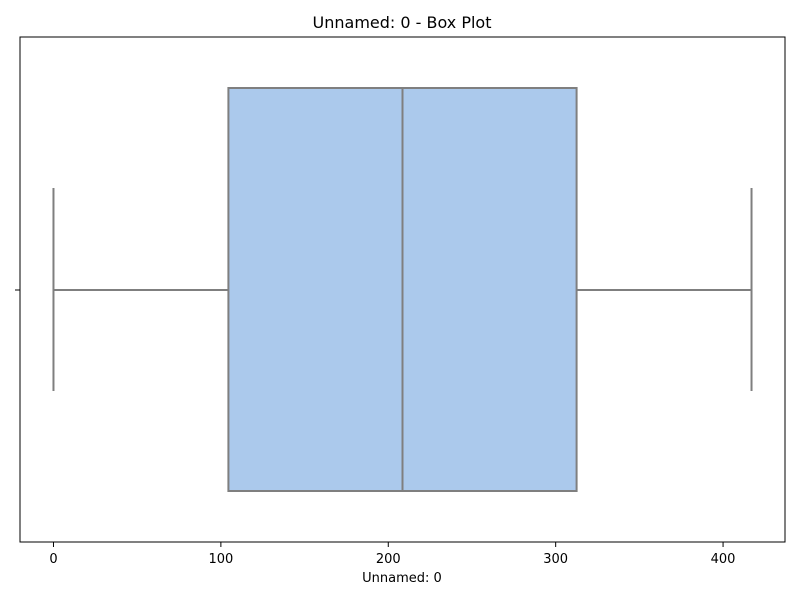 Image resolution: width=800 pixels, height=600 pixels. I want to click on x-tick-label: 300, so click(555, 559).